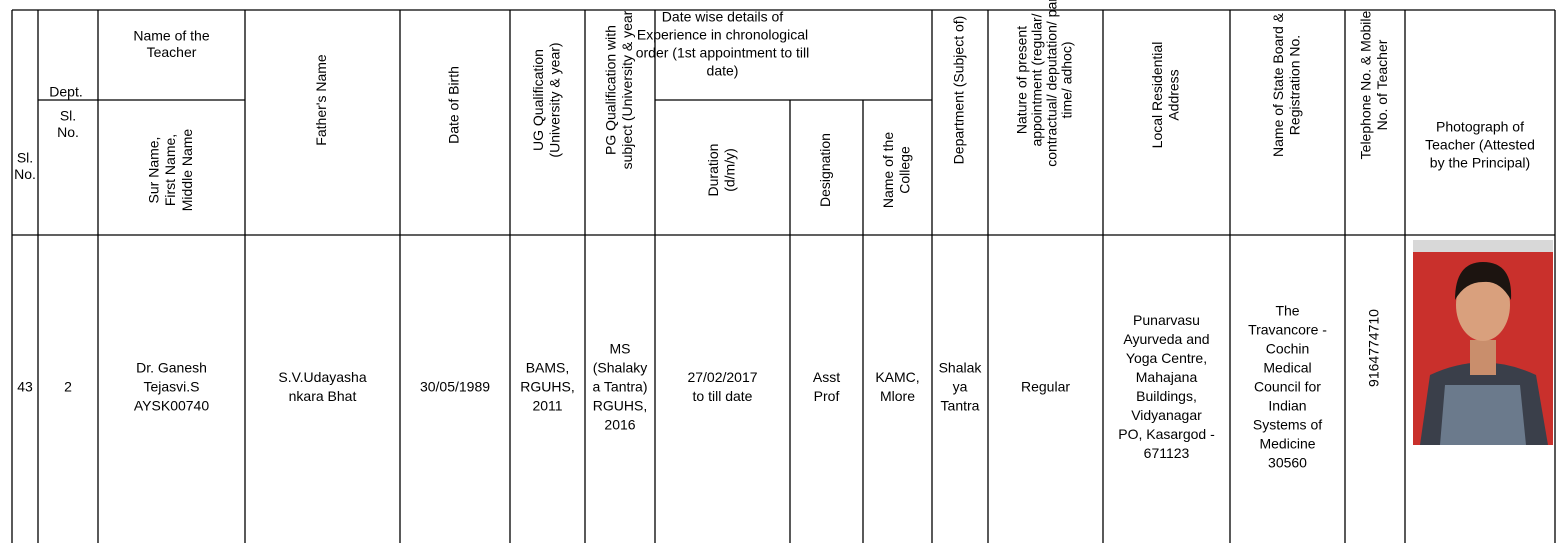  I want to click on header: Address, so click(1174, 94).